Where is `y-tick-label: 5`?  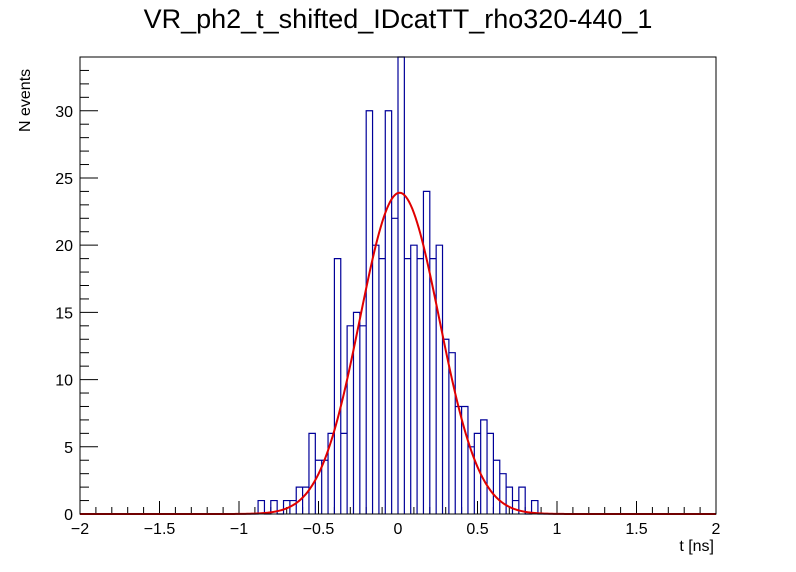
y-tick-label: 5 is located at coordinates (68, 448).